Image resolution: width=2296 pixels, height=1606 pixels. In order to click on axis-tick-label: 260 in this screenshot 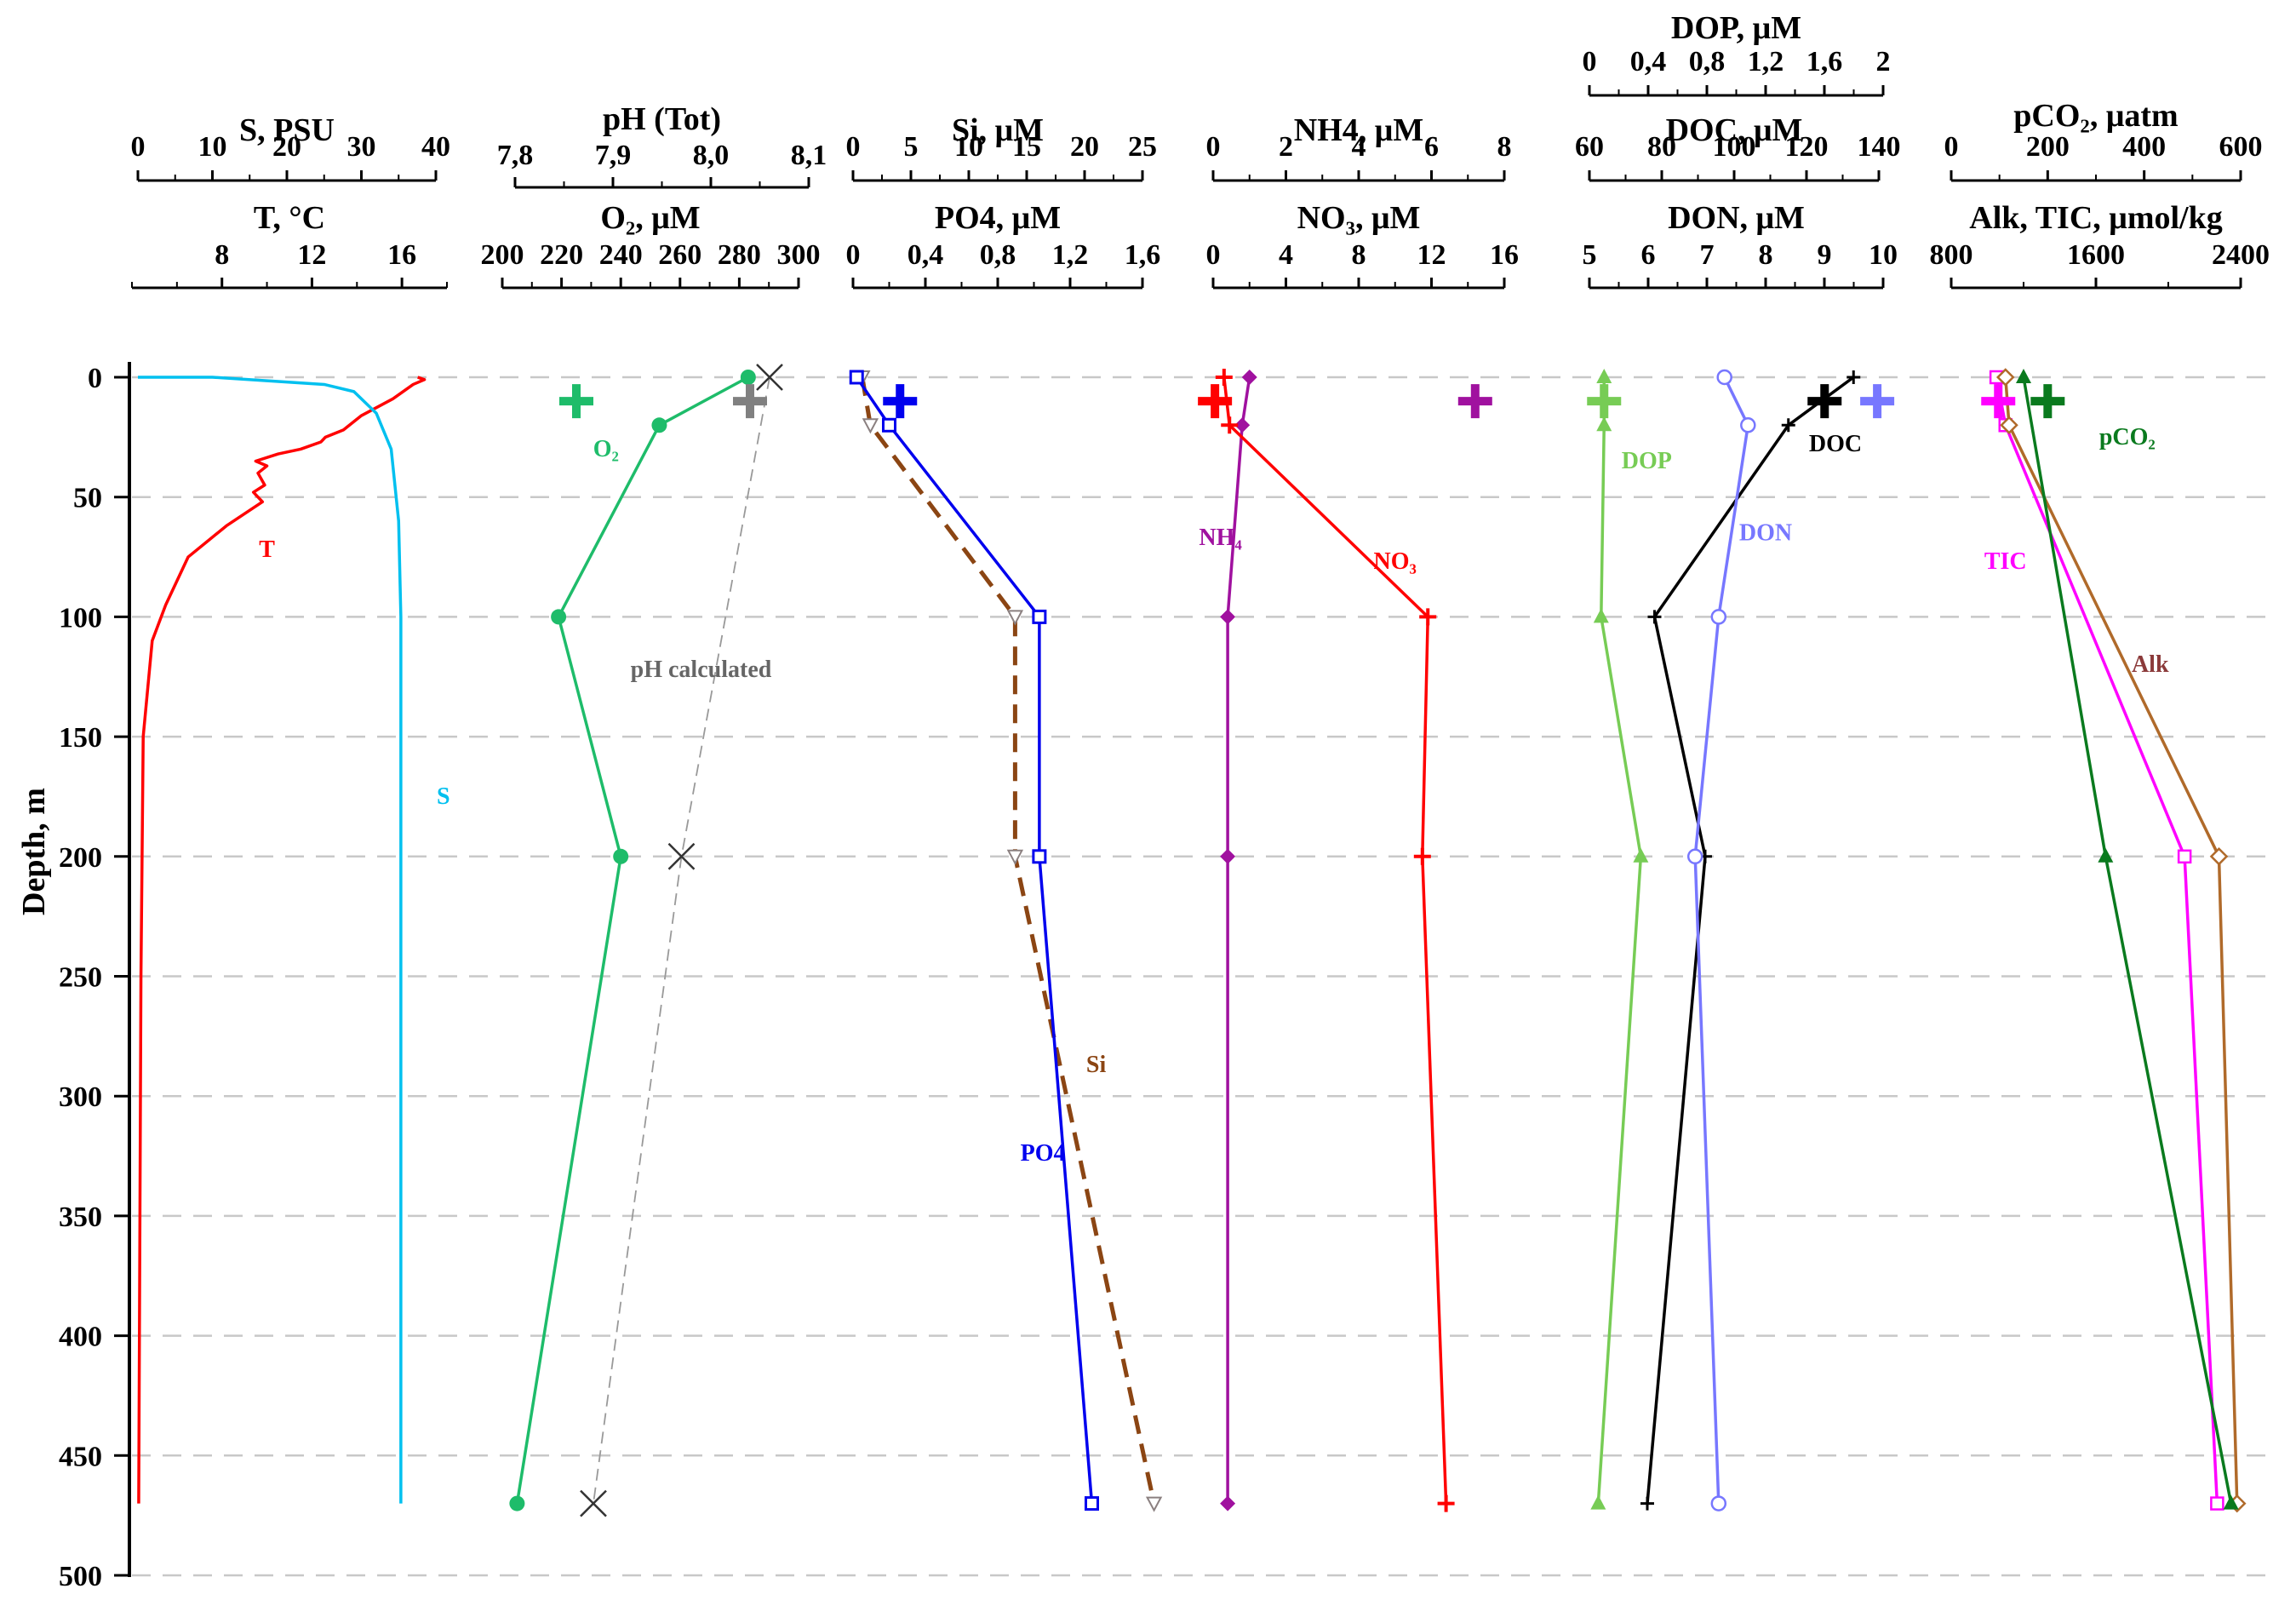, I will do `click(679, 255)`.